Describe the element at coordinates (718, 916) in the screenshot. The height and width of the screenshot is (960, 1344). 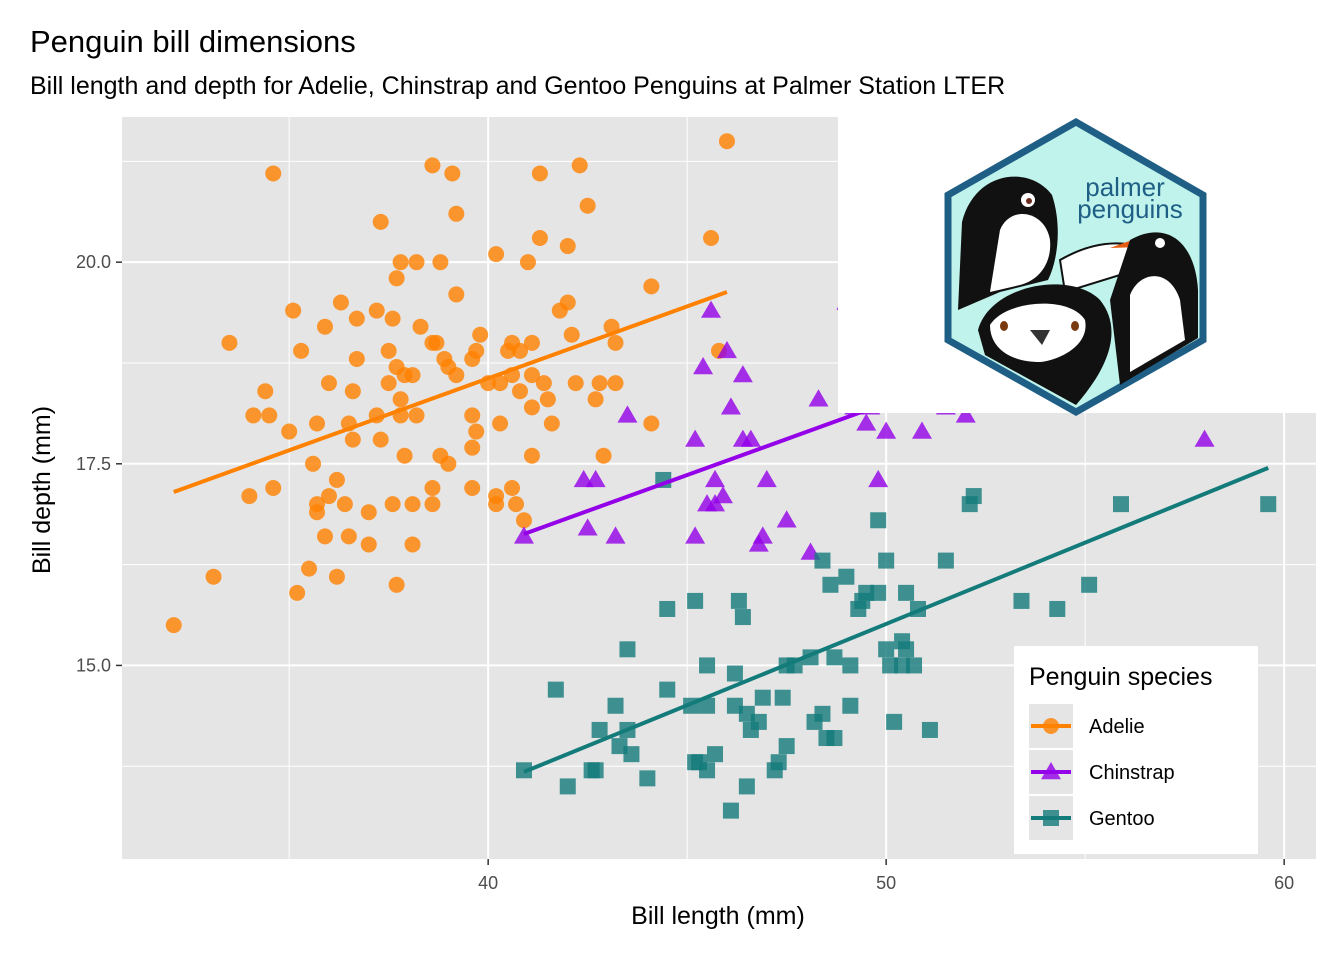
I see `x-axis-title: Bill length (mm)` at that location.